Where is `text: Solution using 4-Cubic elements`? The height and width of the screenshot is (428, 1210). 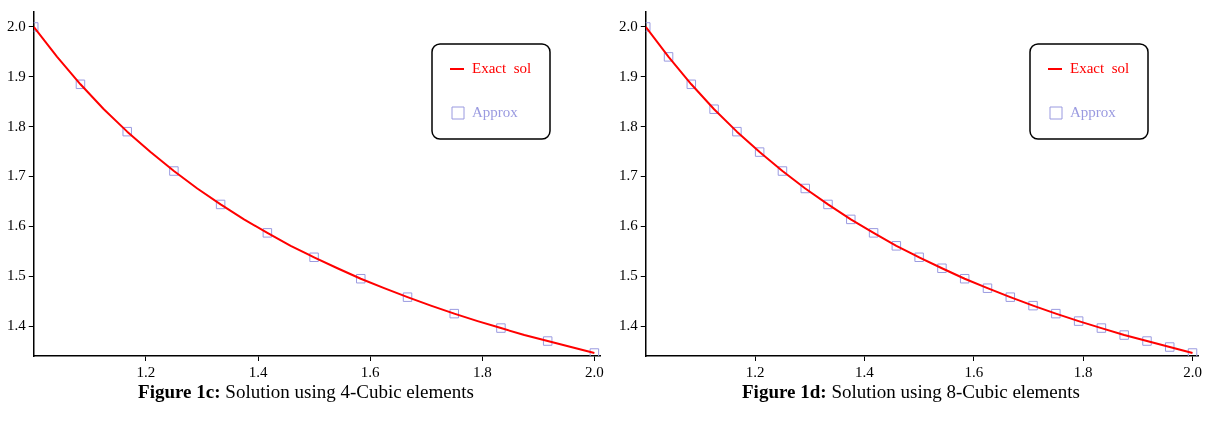
text: Solution using 4-Cubic elements is located at coordinates (349, 391).